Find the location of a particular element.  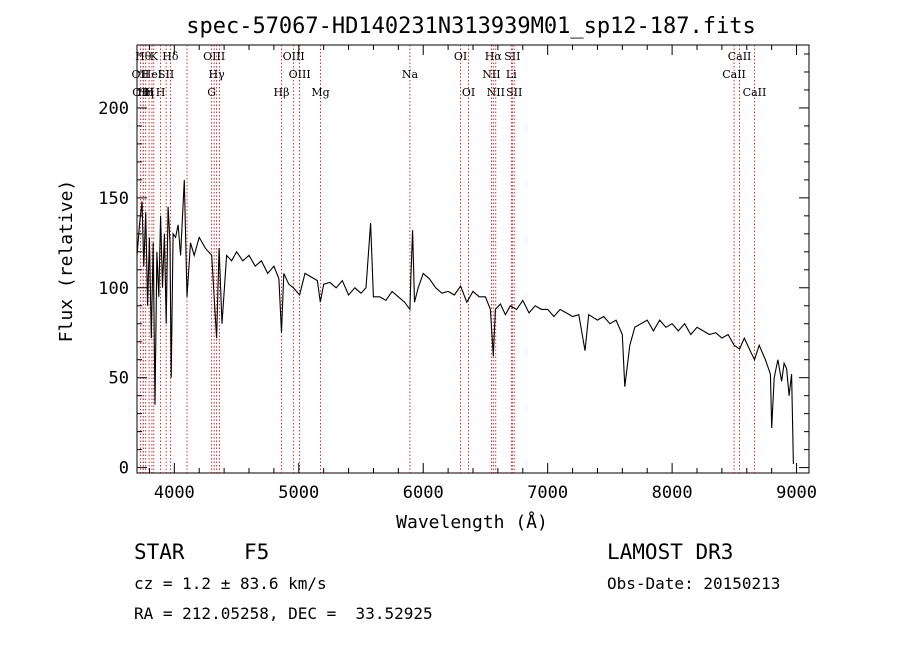

line-marker-label-15: Hβ is located at coordinates (282, 92).